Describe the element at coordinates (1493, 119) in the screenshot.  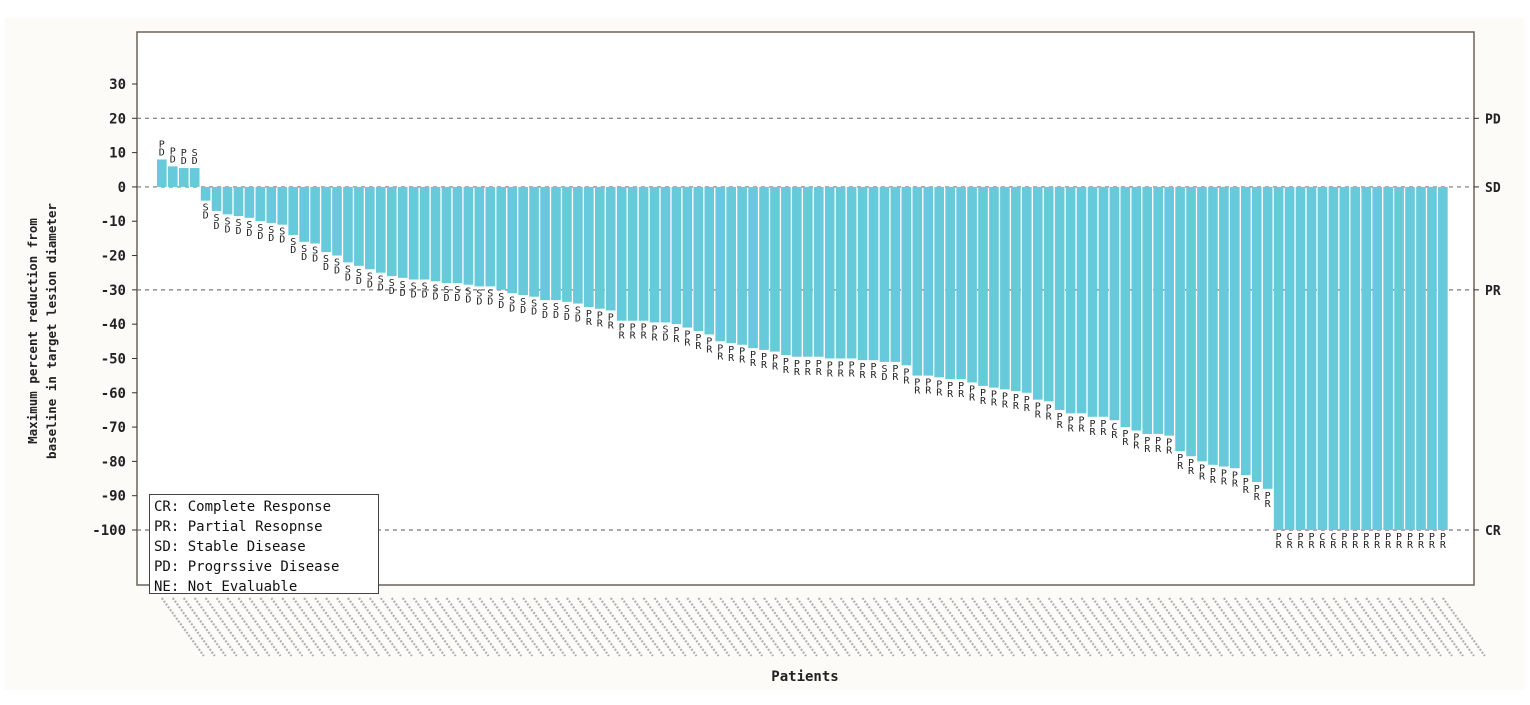
I see `reference-label-pd: PD` at that location.